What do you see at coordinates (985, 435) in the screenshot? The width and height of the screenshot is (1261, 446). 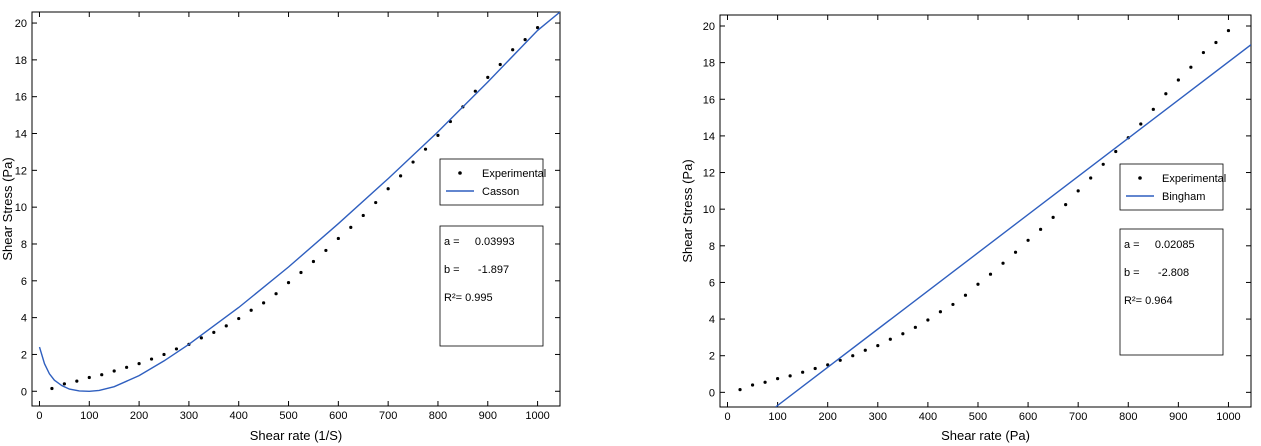 I see `bingham-x-axis-title: Shear rate (Pa)` at bounding box center [985, 435].